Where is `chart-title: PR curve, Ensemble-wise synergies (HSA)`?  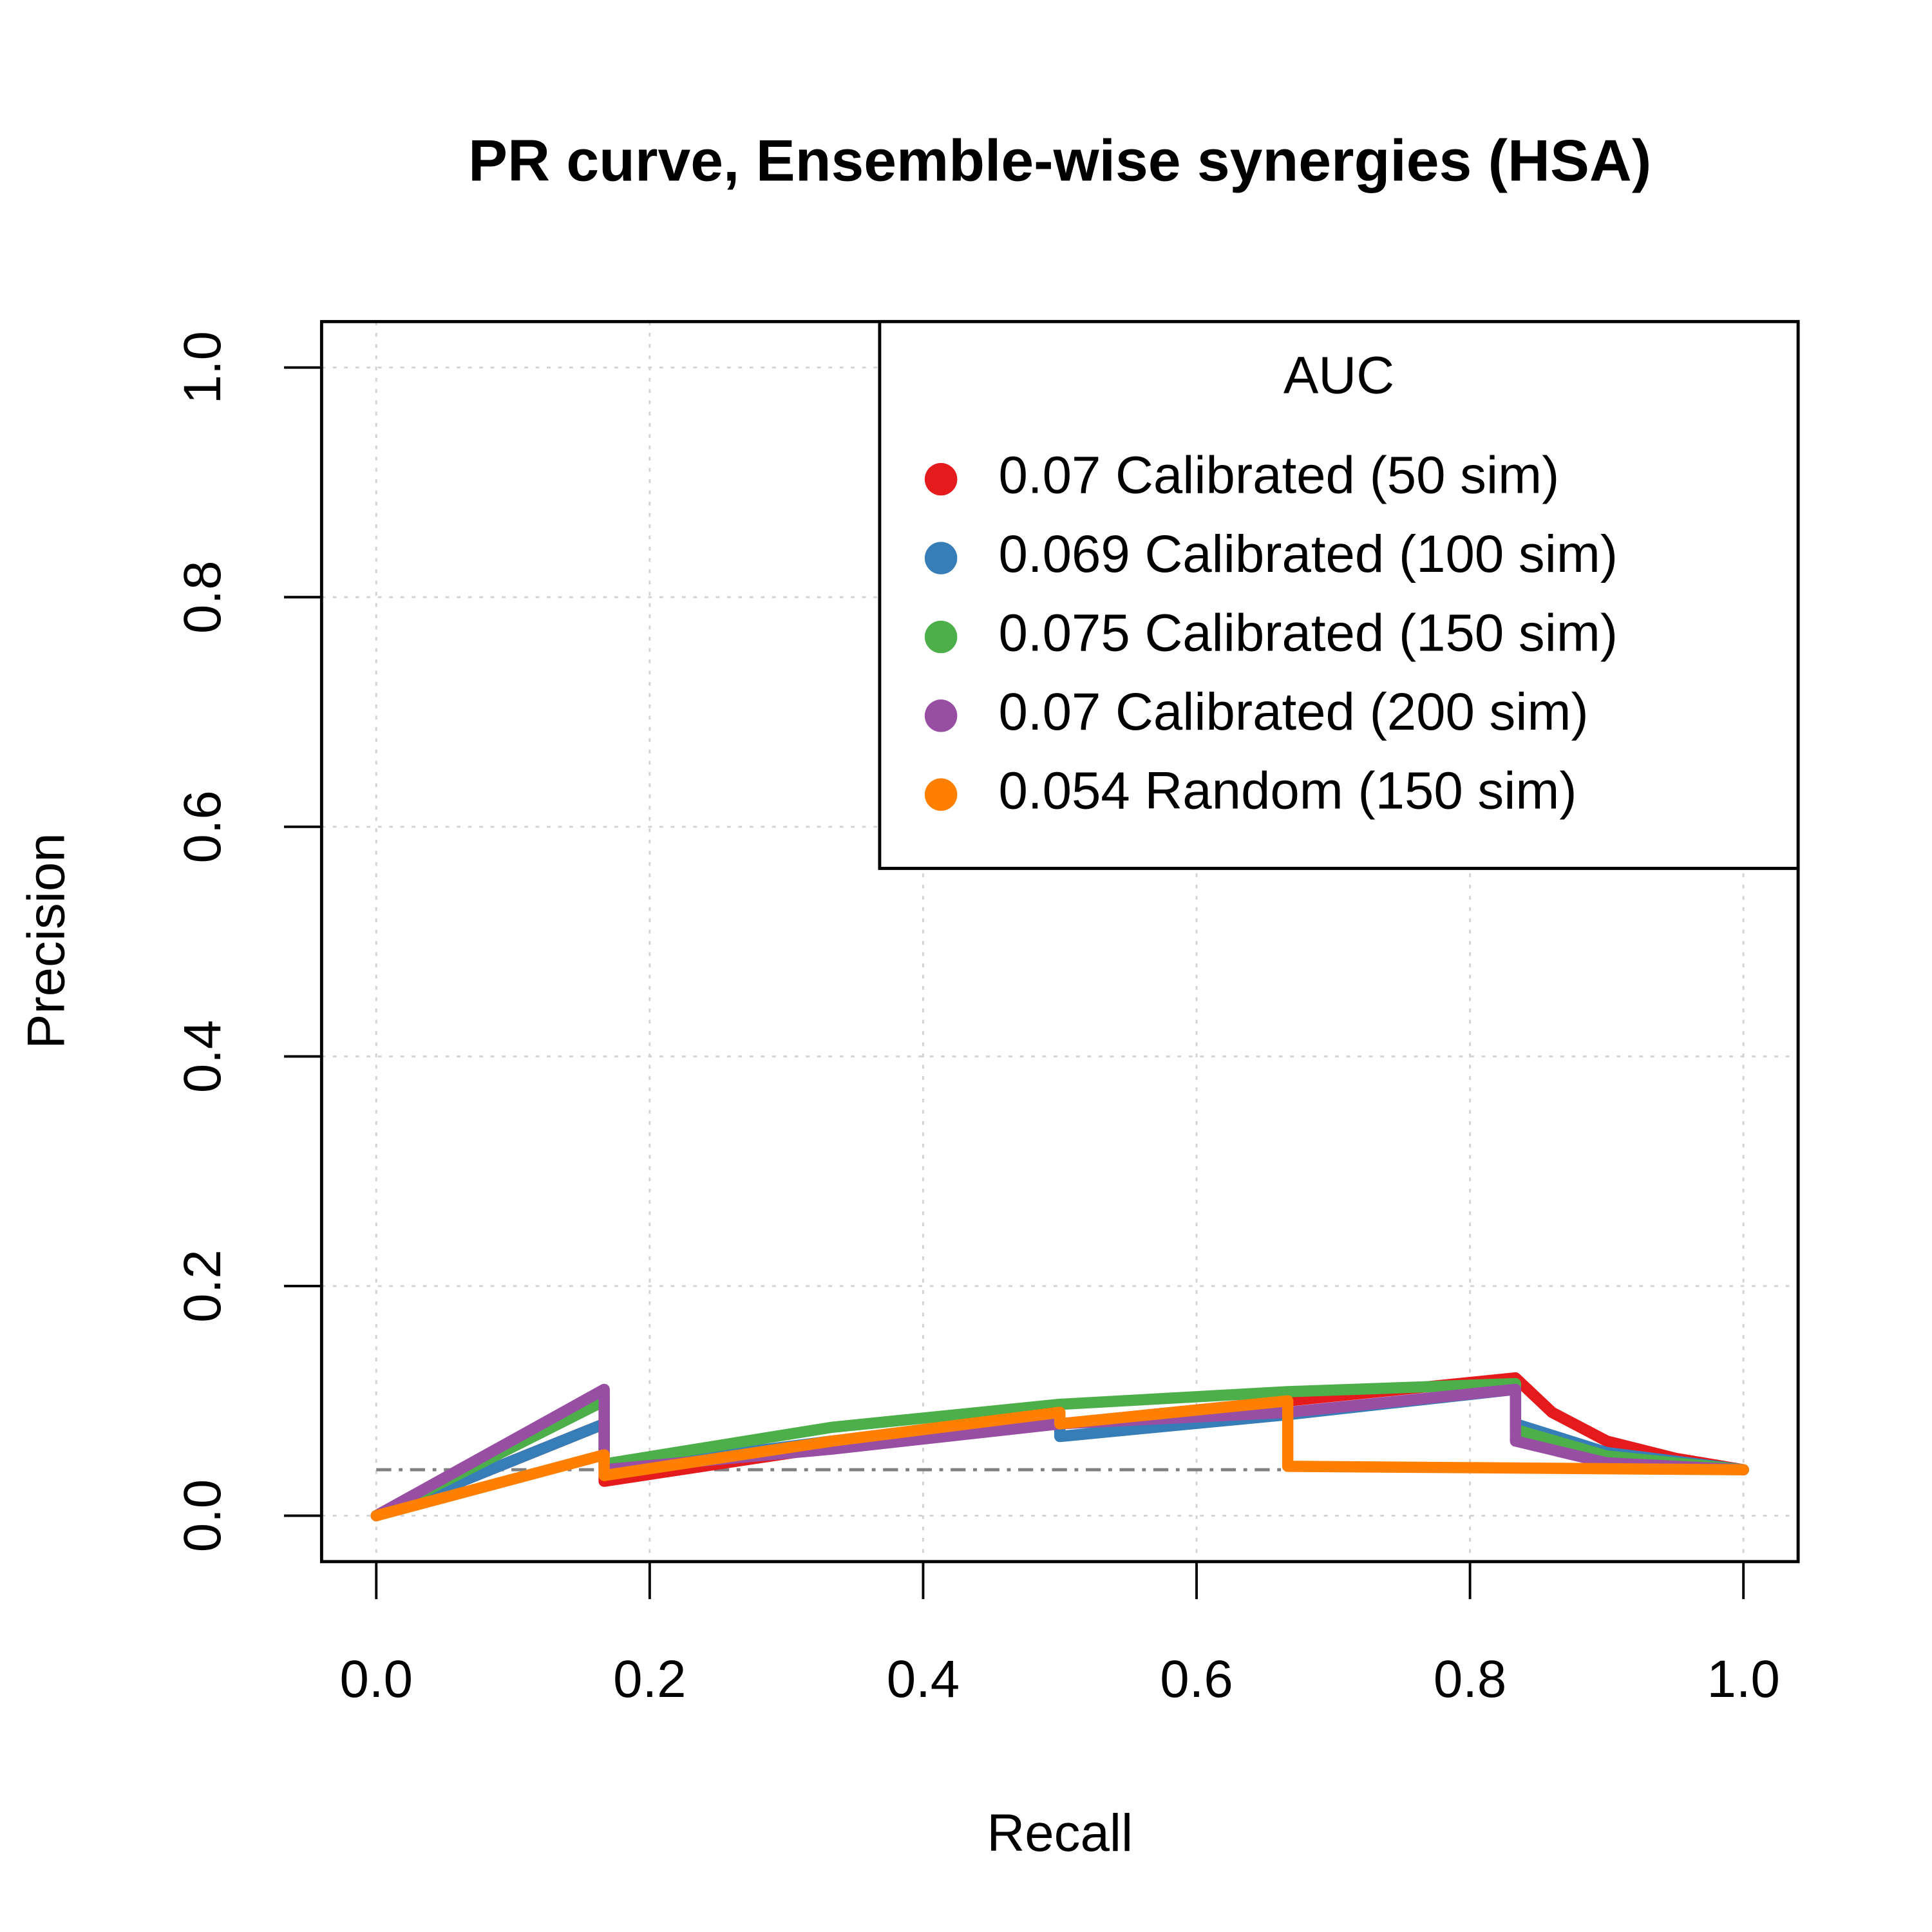 chart-title: PR curve, Ensemble-wise synergies (HSA) is located at coordinates (1060, 161).